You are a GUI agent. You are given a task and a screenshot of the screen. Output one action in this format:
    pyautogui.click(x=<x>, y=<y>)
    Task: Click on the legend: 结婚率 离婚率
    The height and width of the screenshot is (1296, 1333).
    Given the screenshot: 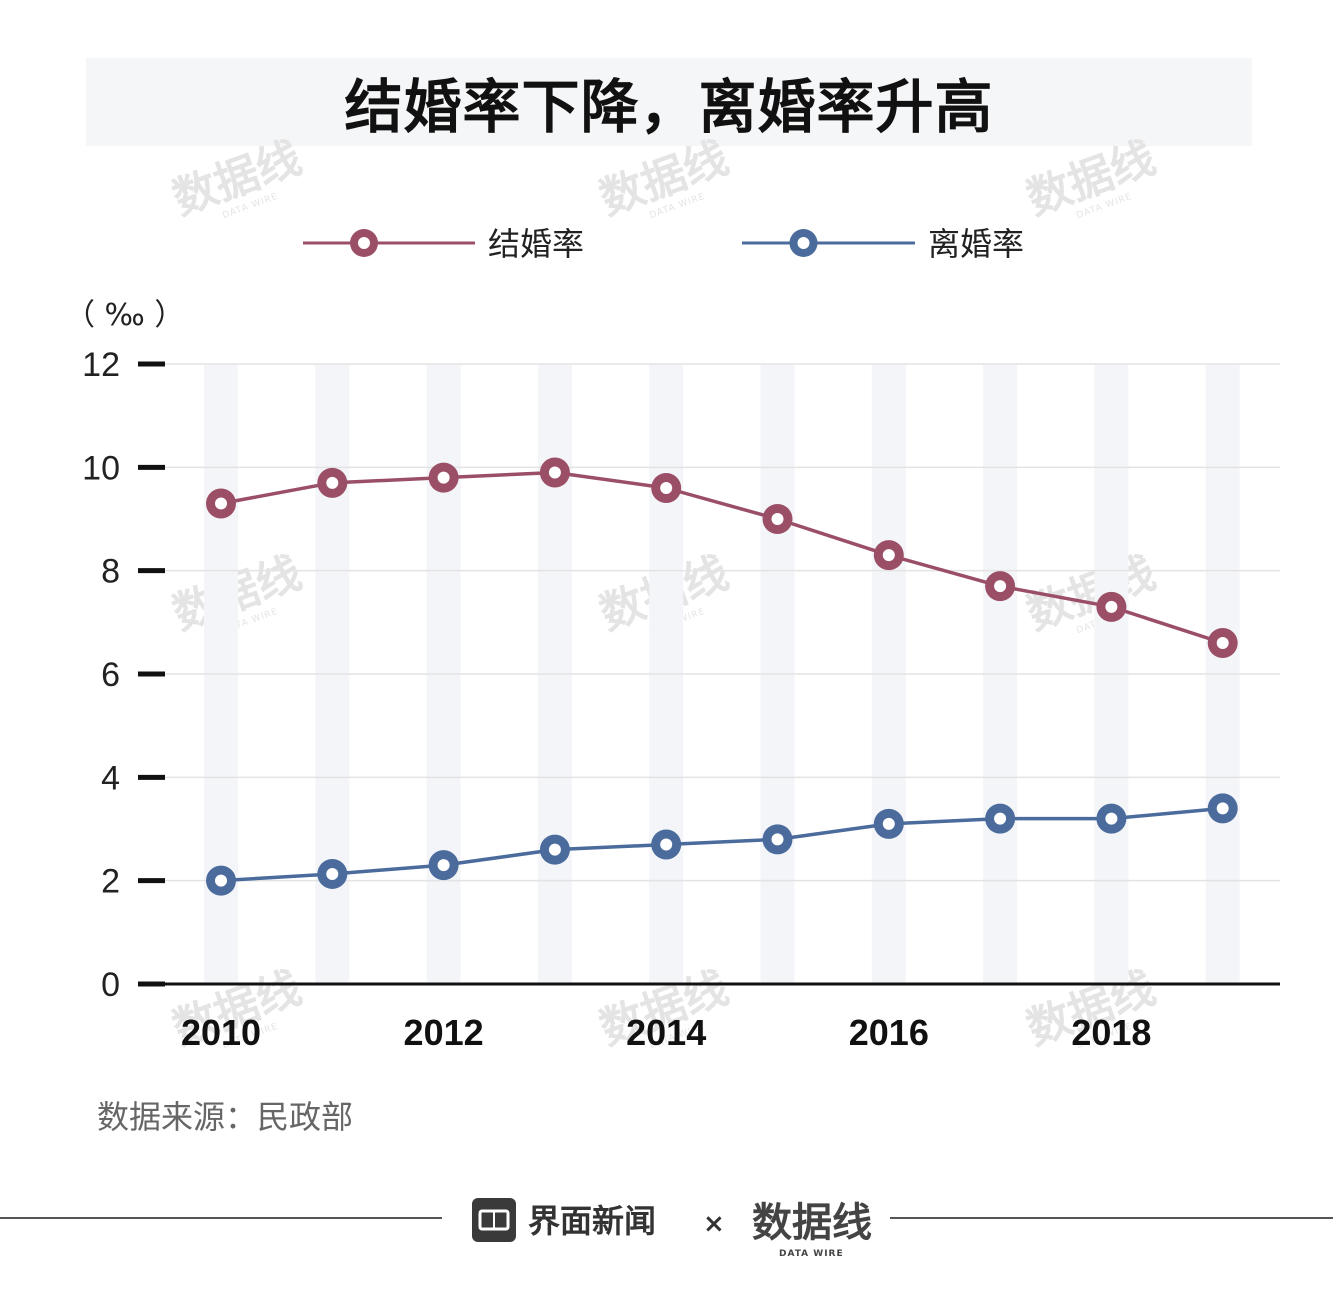 What is the action you would take?
    pyautogui.click(x=663, y=244)
    